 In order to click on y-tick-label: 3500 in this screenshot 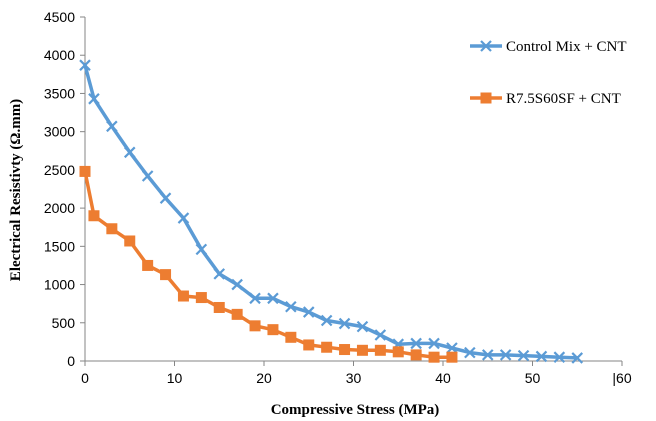, I will do `click(59, 93)`.